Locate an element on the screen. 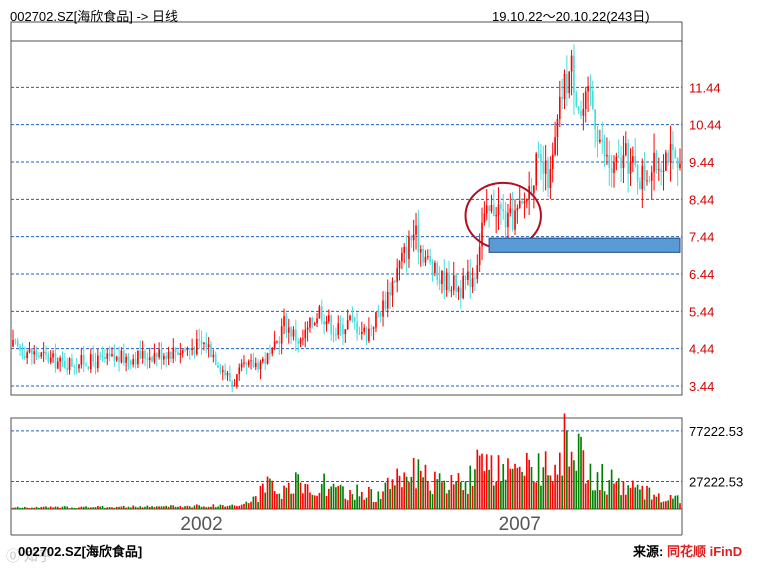 The width and height of the screenshot is (774, 569). footer-ticker: 002702.SZ[海欣食品] is located at coordinates (80, 551).